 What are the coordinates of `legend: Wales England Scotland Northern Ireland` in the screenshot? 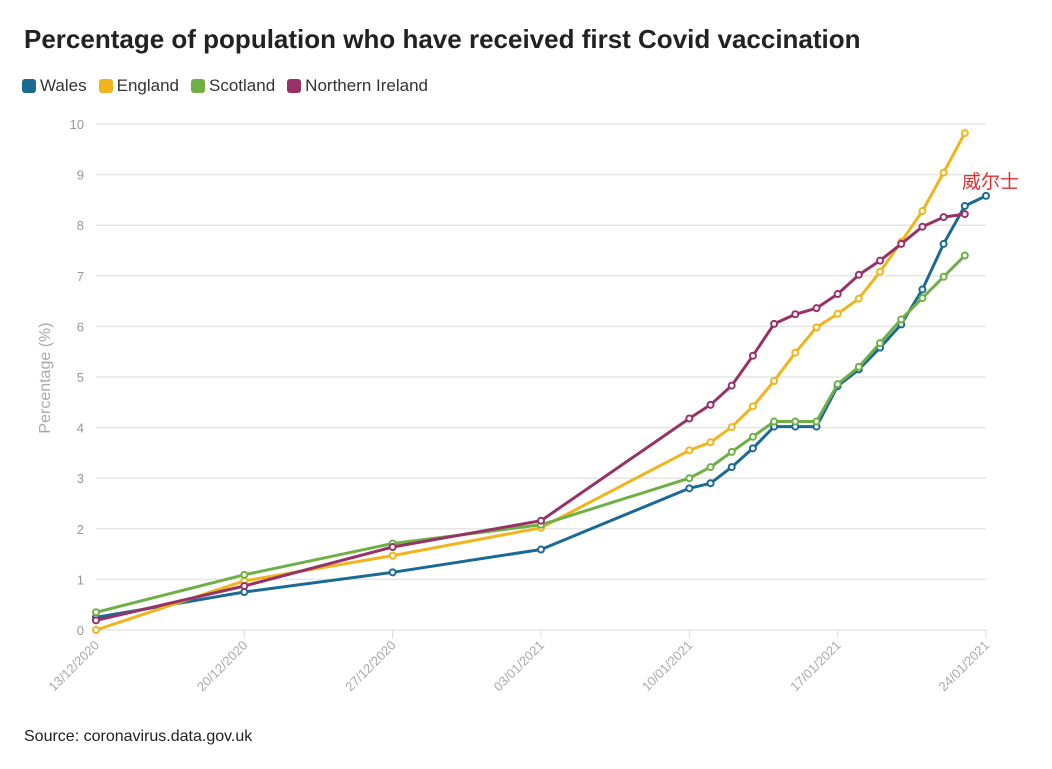 It's located at (225, 86).